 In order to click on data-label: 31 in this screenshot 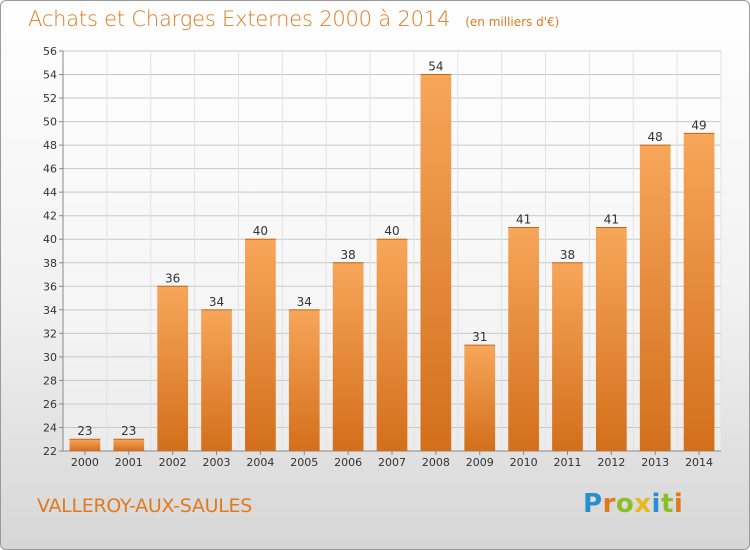, I will do `click(479, 337)`.